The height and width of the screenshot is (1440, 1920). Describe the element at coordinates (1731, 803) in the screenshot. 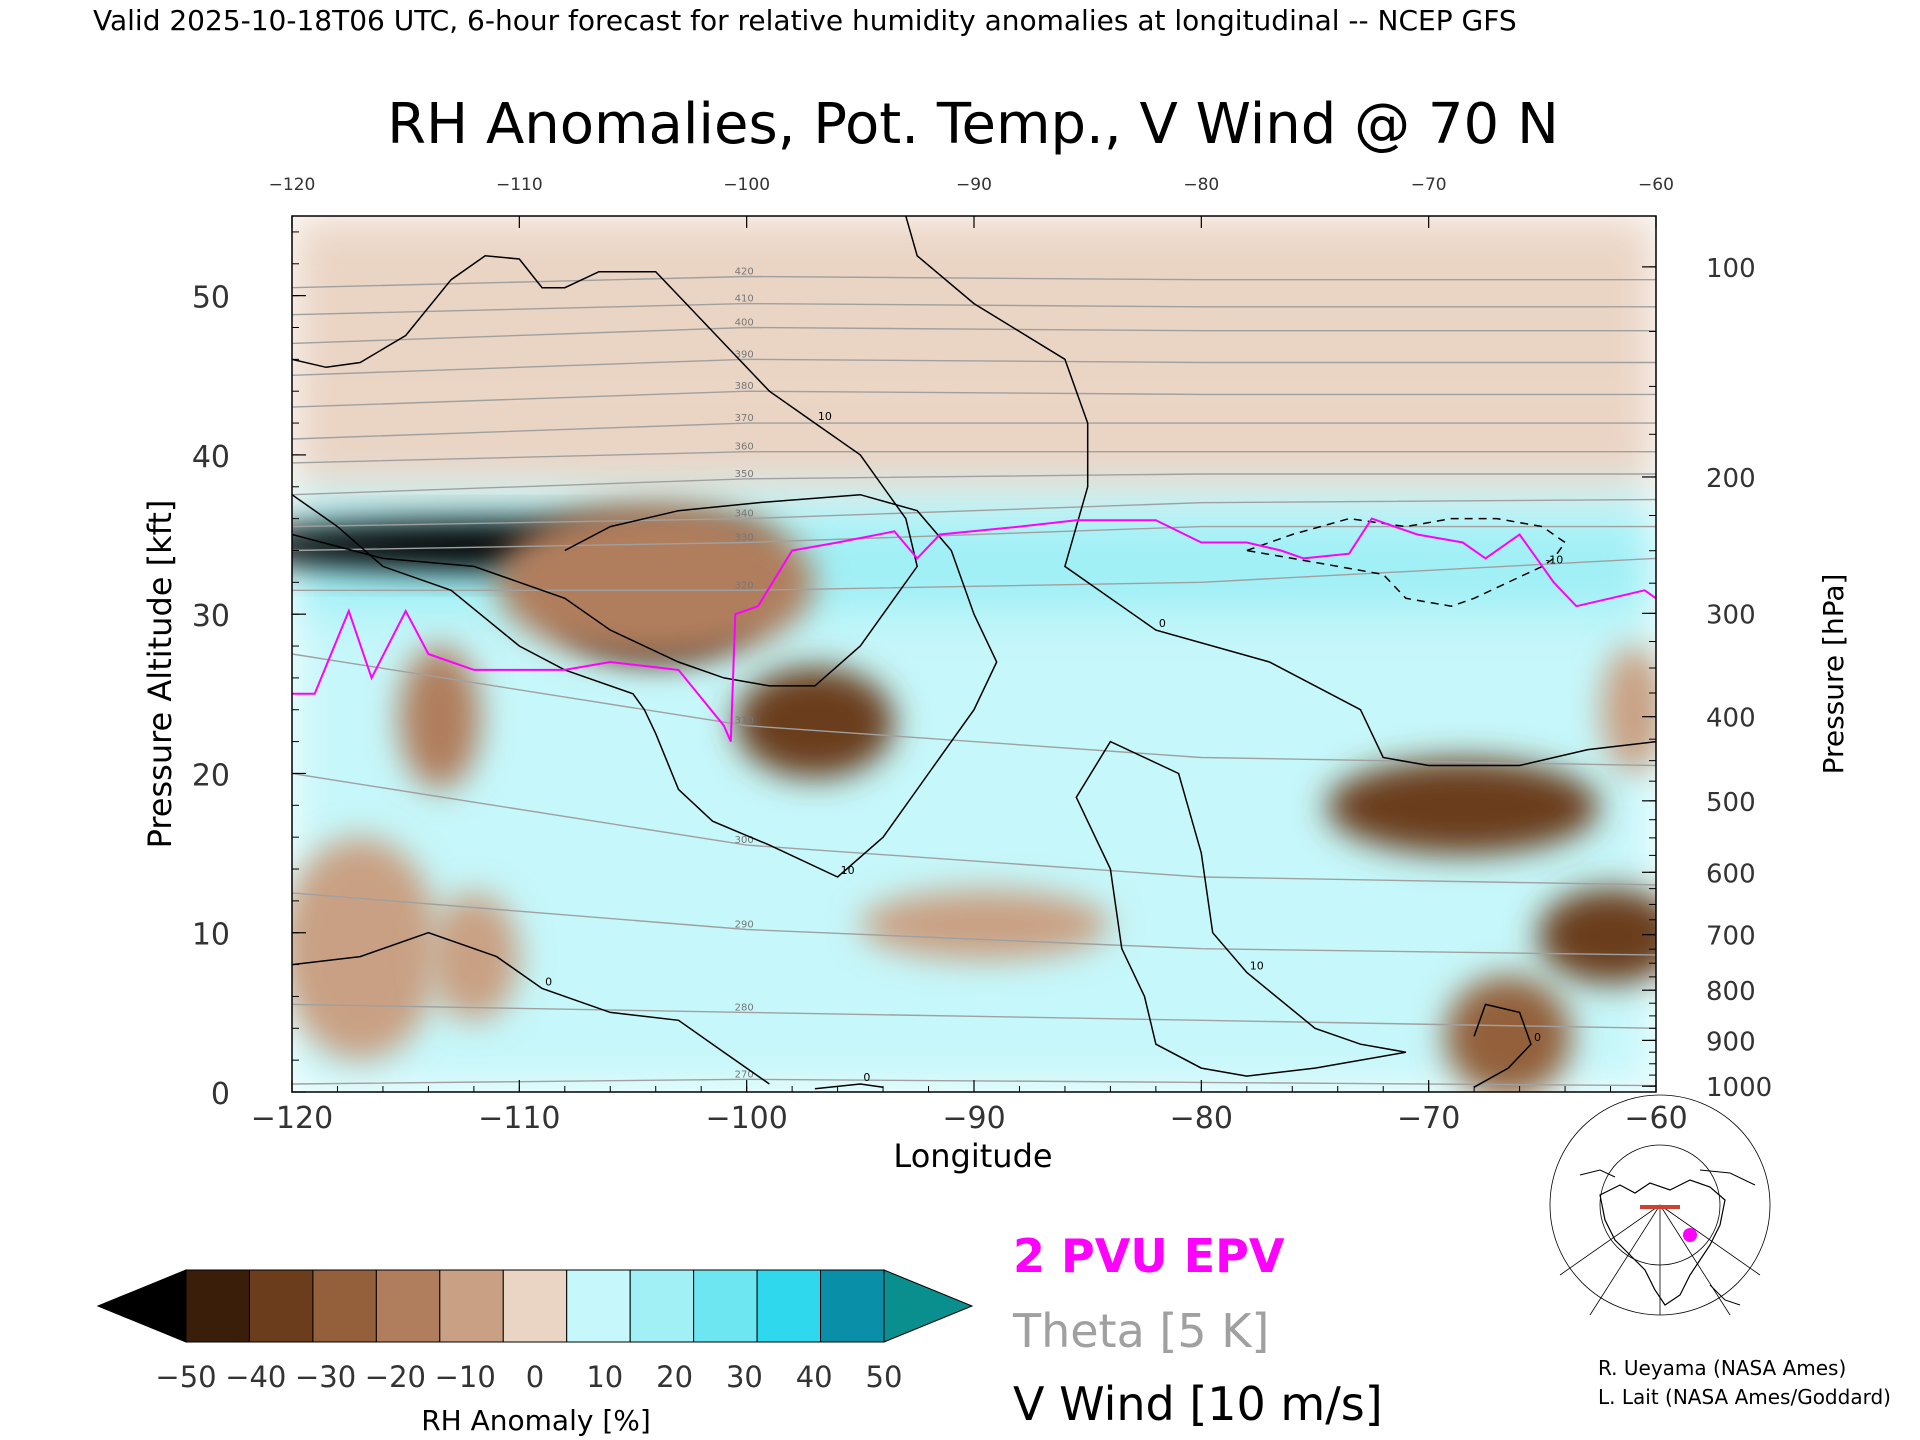

I see `pressure-tick-label: 500` at that location.